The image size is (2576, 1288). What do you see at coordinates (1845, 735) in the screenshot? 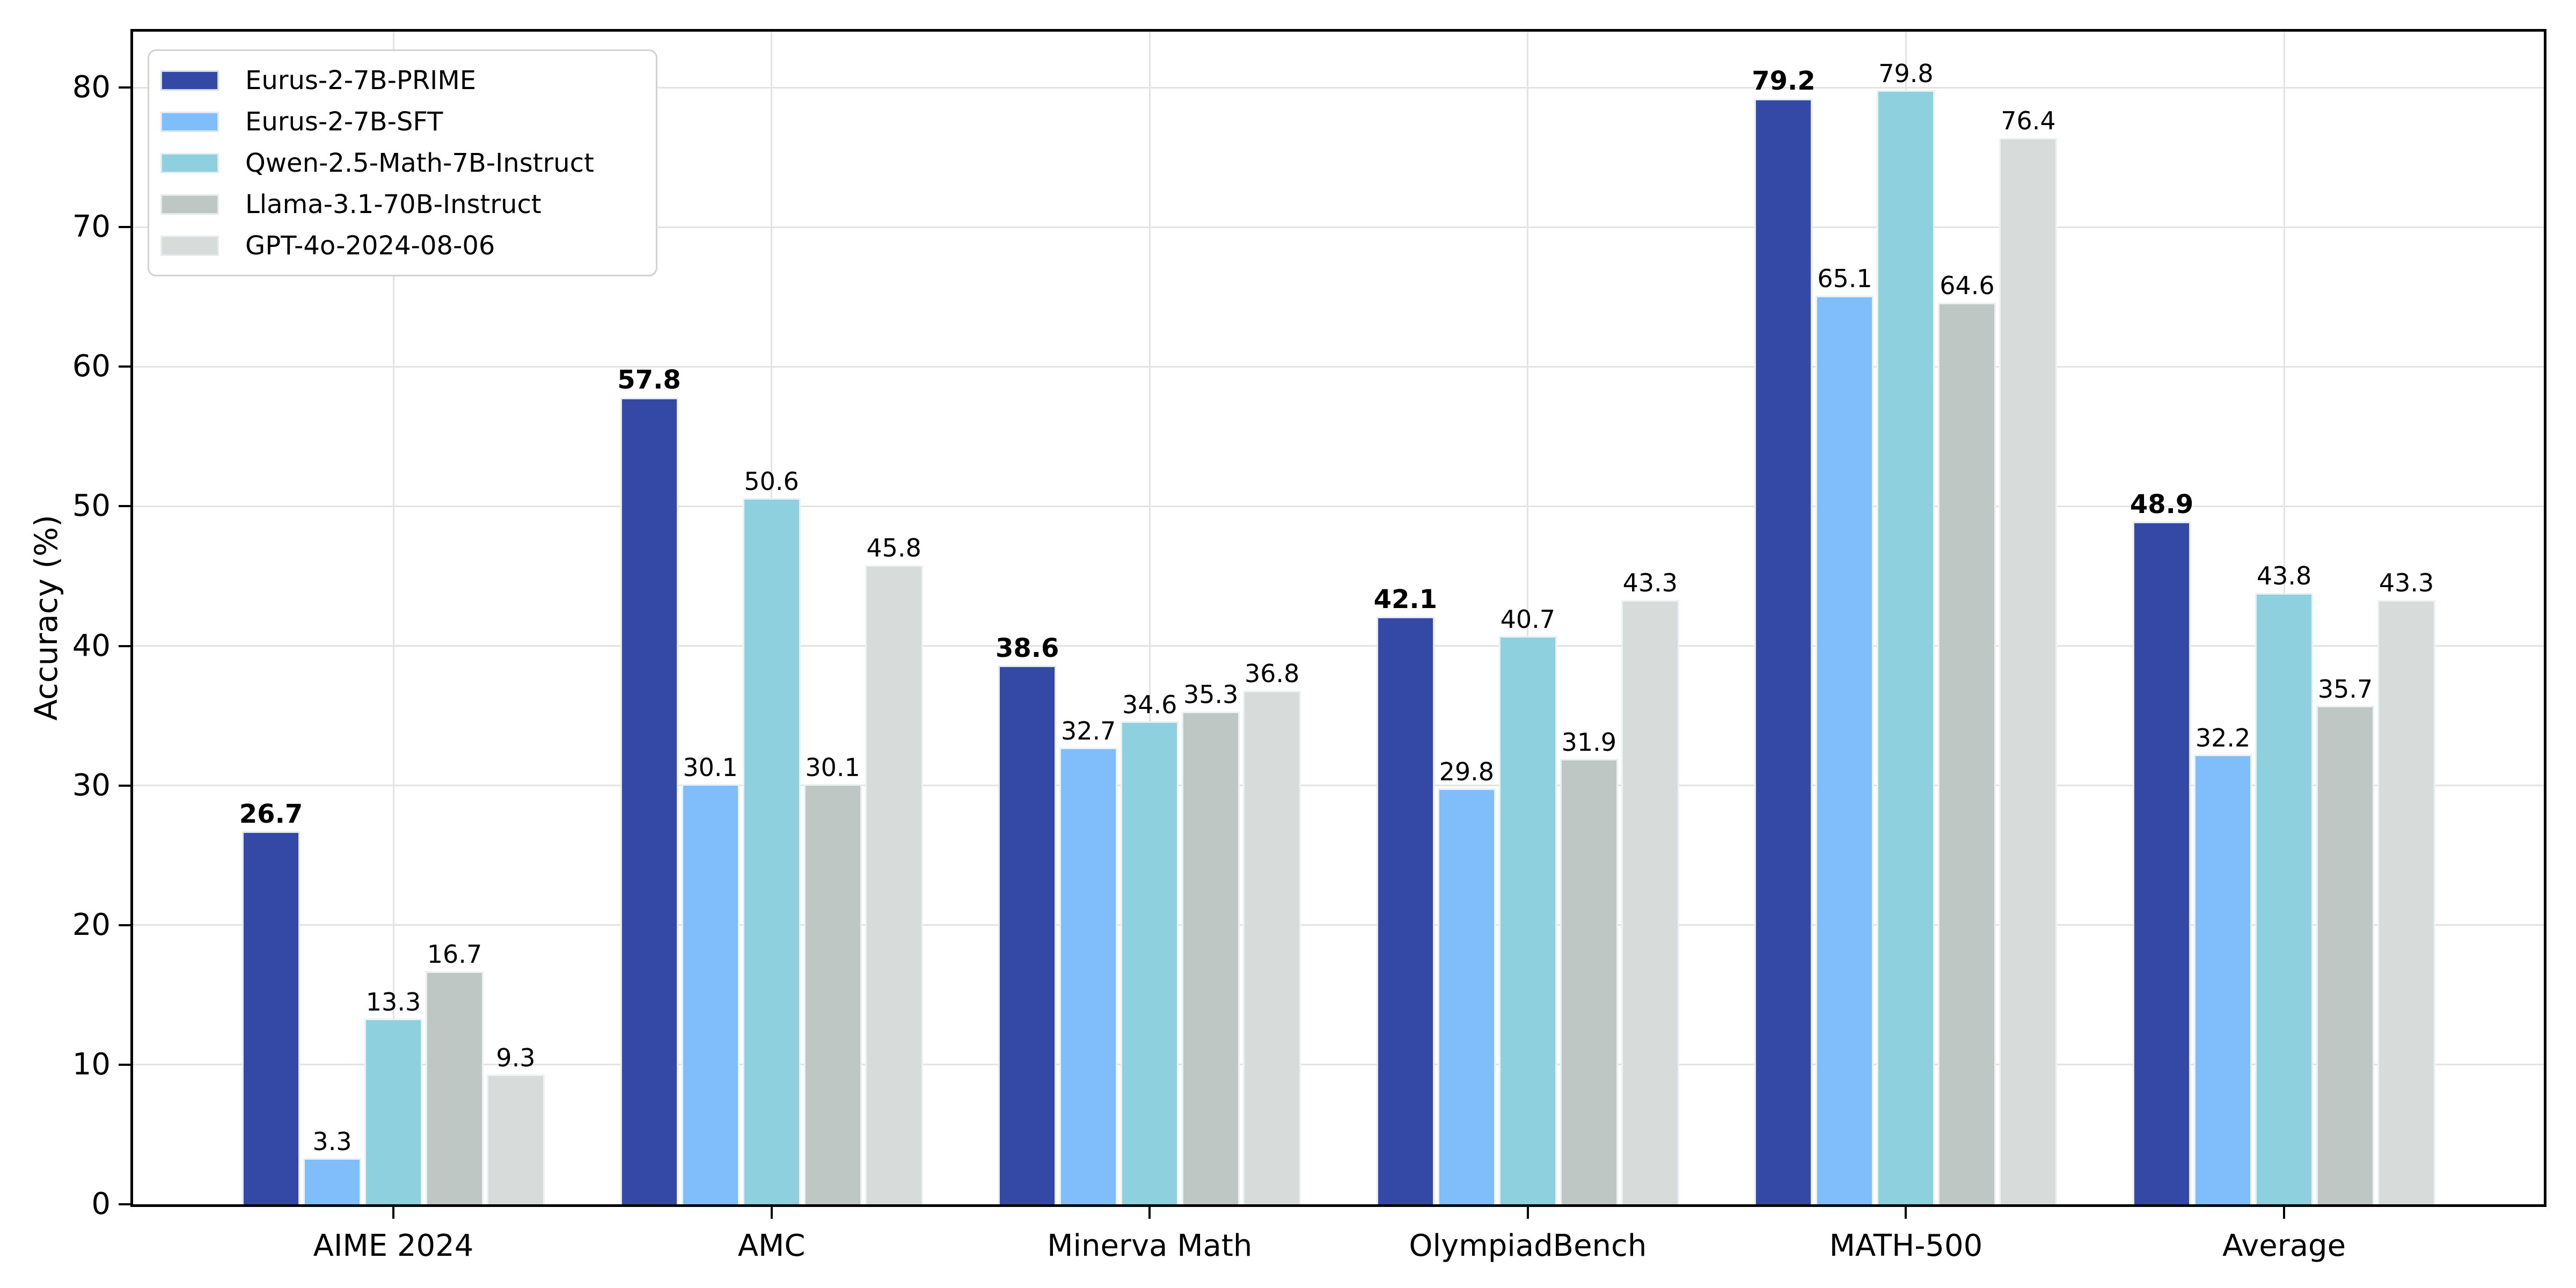
I see `bar-Eurus-2-7B-SFT-4: 65.1` at bounding box center [1845, 735].